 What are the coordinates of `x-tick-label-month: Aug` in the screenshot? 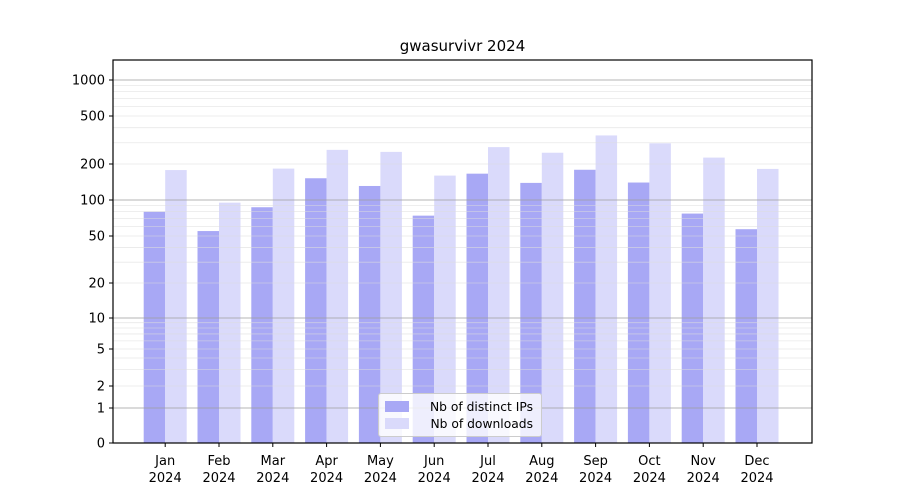 It's located at (541, 461).